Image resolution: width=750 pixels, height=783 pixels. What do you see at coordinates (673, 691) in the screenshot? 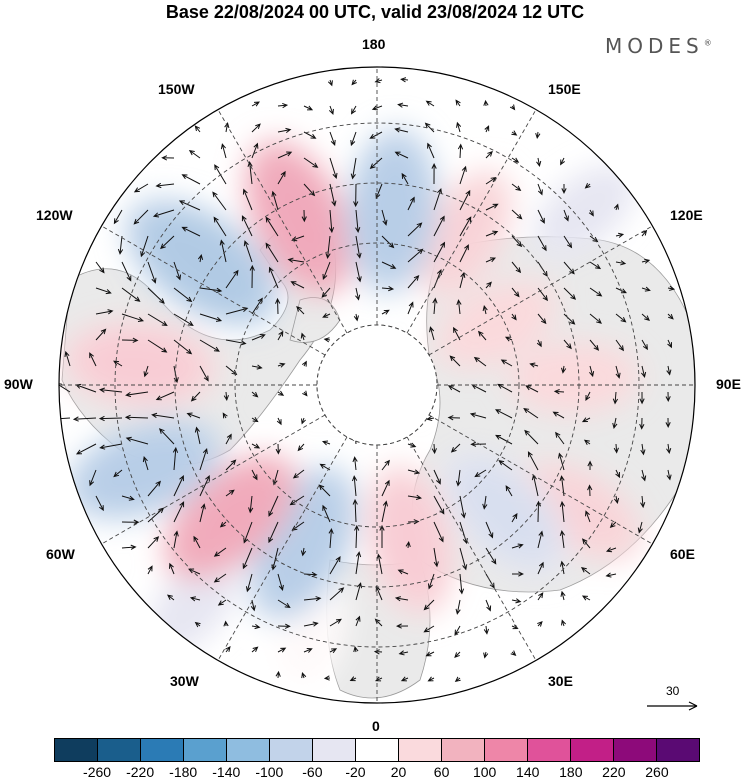
I see `vector-scale-label: 30` at bounding box center [673, 691].